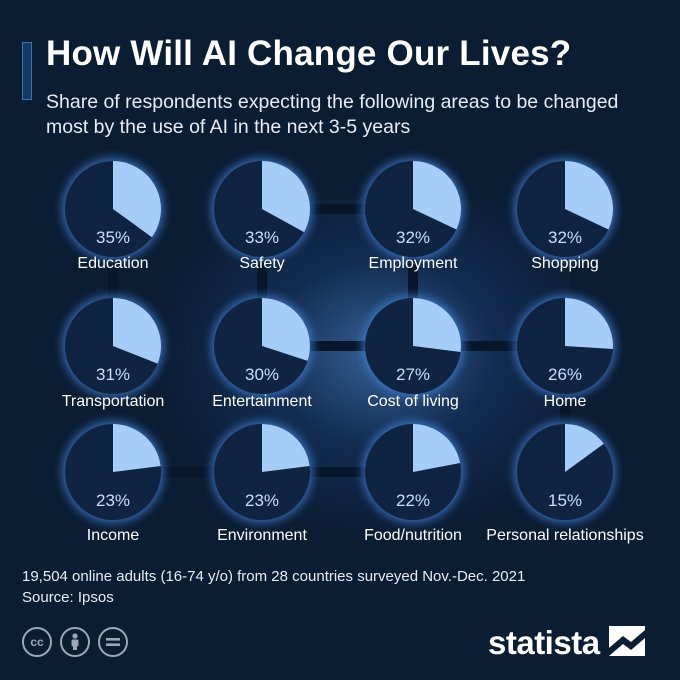 The image size is (680, 680). What do you see at coordinates (565, 353) in the screenshot?
I see `pie-item: 26% Home` at bounding box center [565, 353].